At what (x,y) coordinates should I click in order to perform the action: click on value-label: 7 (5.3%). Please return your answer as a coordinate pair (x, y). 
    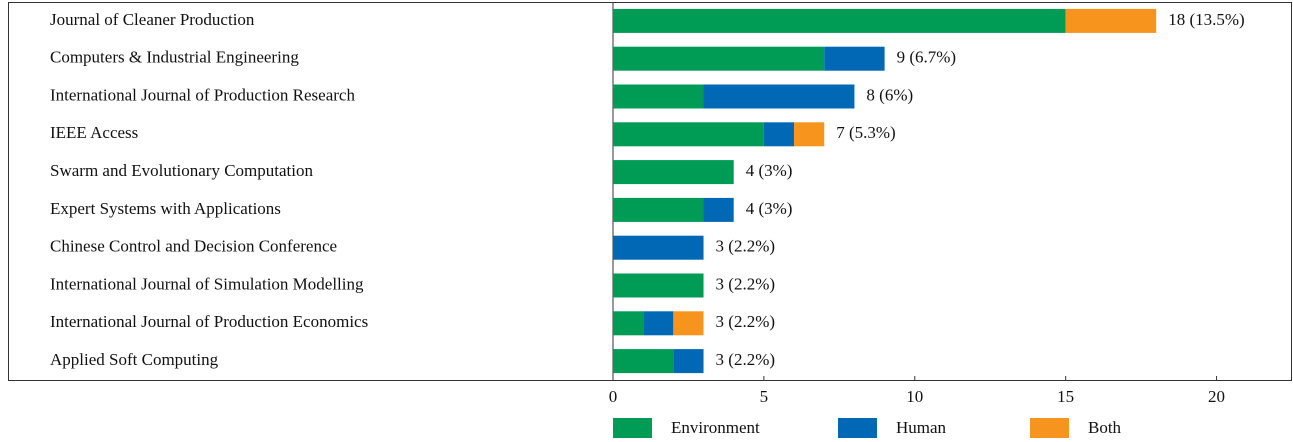
    Looking at the image, I should click on (865, 132).